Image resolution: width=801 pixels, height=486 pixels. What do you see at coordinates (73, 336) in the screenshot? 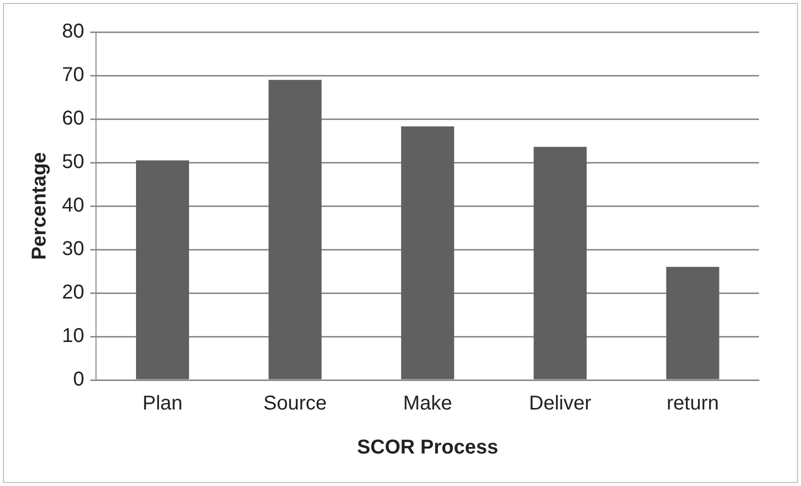
I see `y-tick-label: 10` at bounding box center [73, 336].